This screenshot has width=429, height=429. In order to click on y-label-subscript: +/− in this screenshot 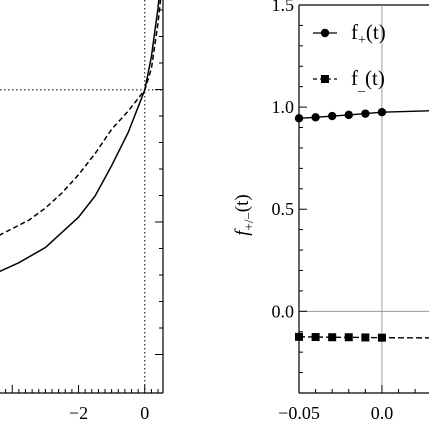, I will do `click(248, 221)`.